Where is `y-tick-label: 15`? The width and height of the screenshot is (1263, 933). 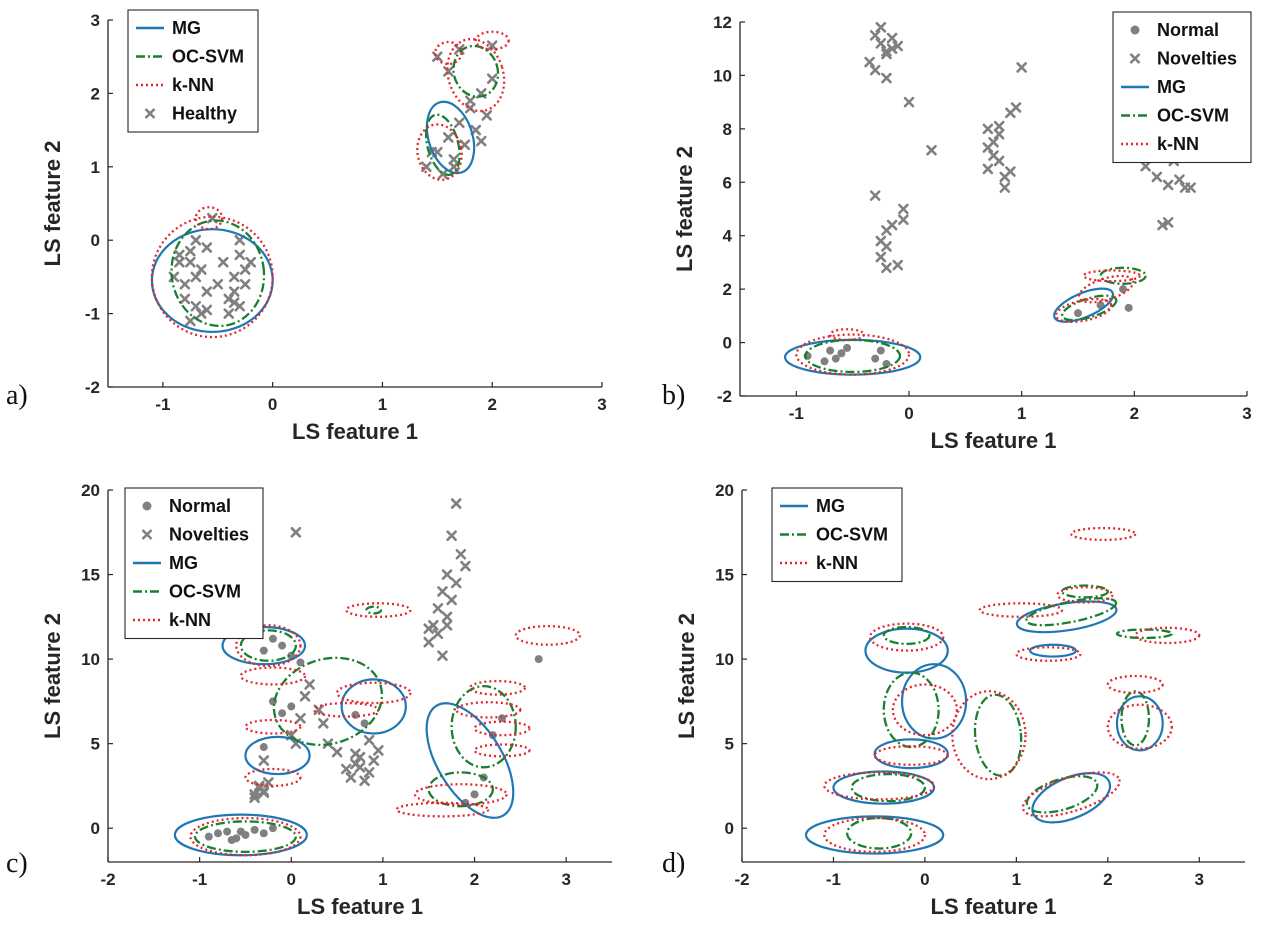 y-tick-label: 15 is located at coordinates (90, 575).